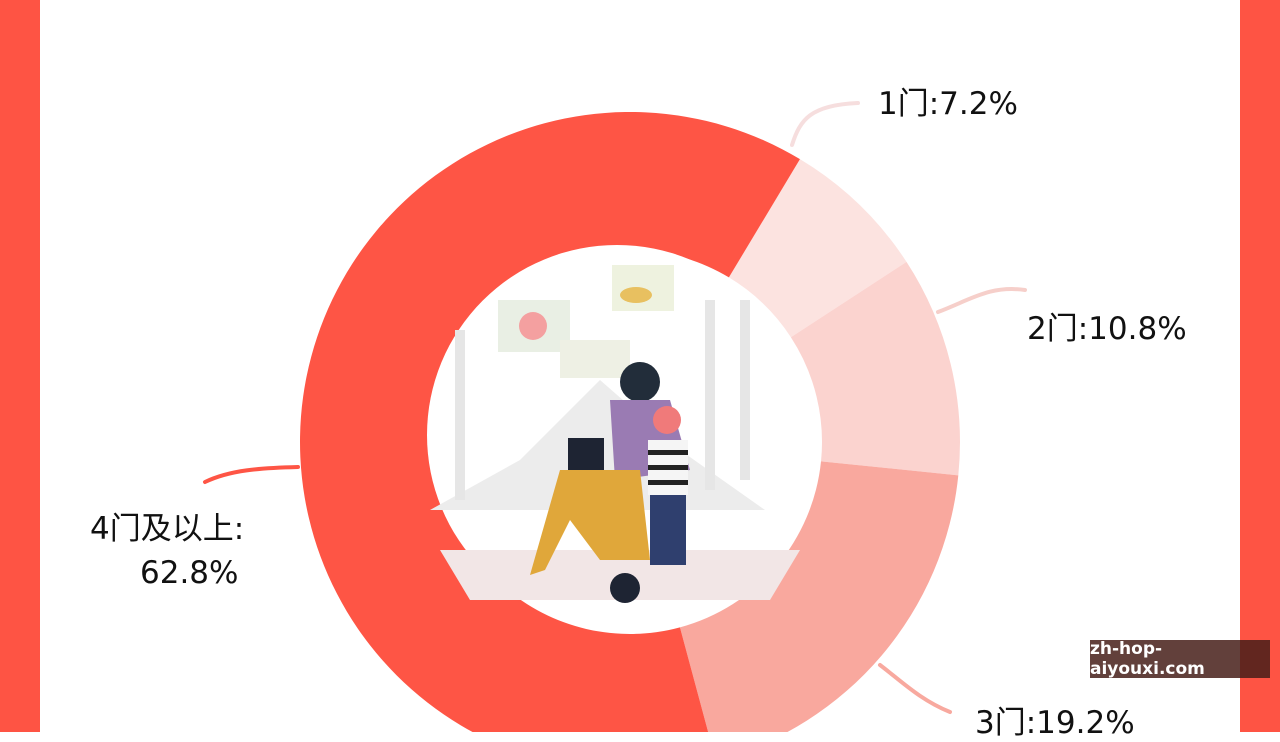  What do you see at coordinates (1260, 366) in the screenshot?
I see `right-red-border` at bounding box center [1260, 366].